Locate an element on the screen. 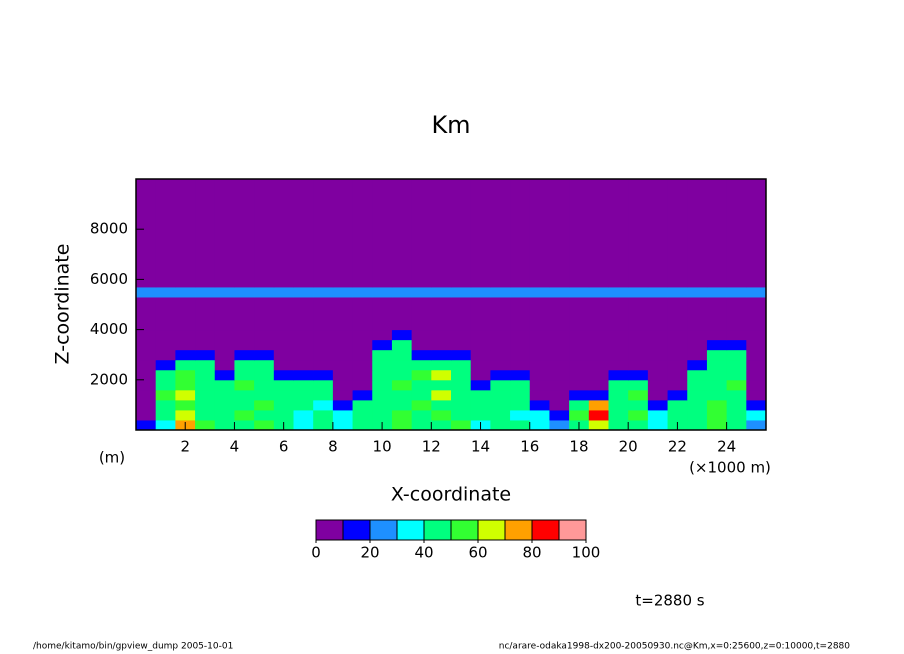  y-axis-unit: (m) is located at coordinates (112, 458).